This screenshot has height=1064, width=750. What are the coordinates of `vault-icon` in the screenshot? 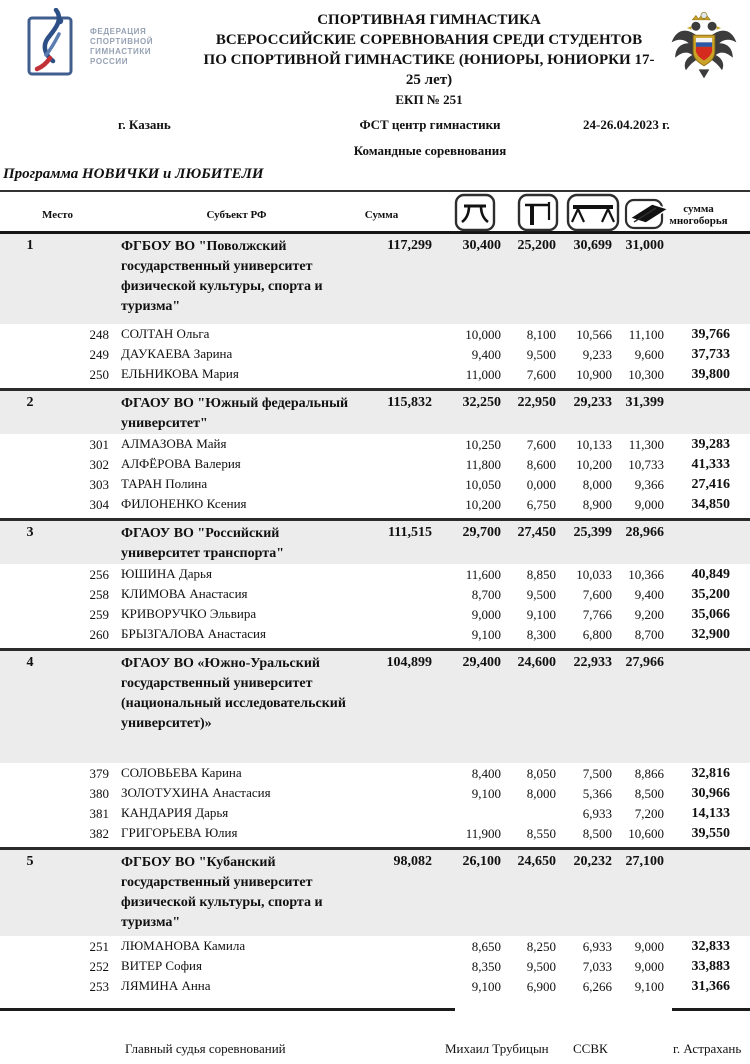 It's located at (468, 214).